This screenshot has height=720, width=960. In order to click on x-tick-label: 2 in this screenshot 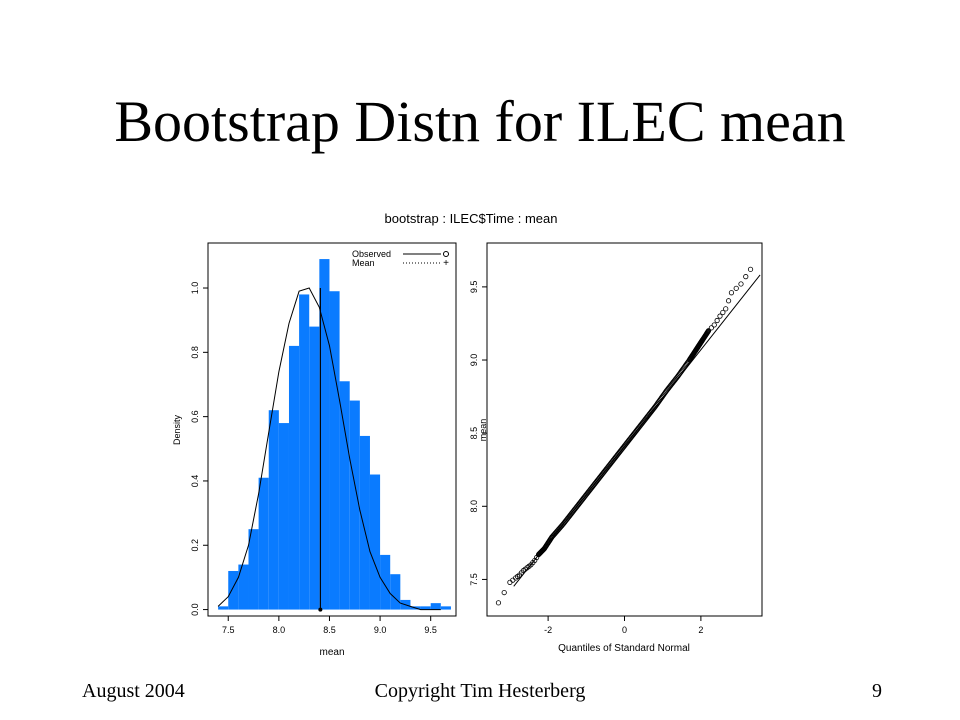, I will do `click(700, 630)`.